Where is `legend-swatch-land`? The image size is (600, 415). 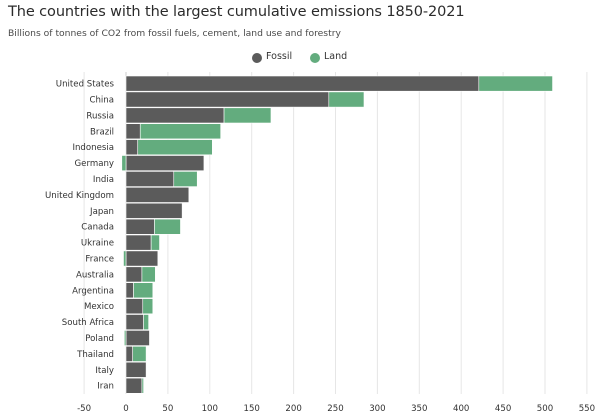 legend-swatch-land is located at coordinates (315, 58).